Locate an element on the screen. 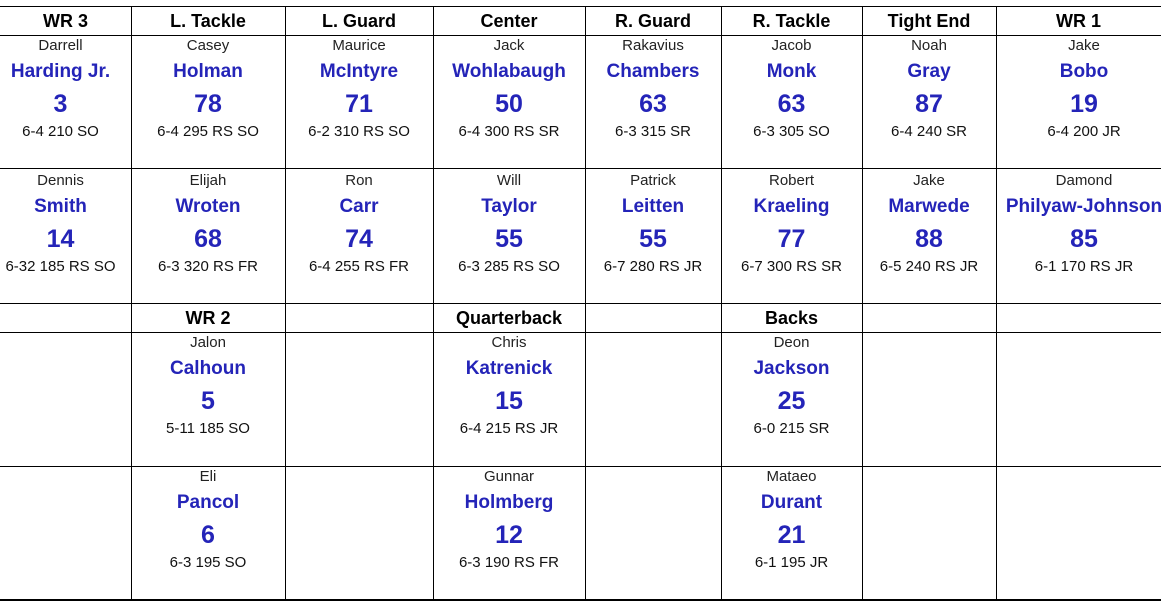  player-card-te-2: Jake Marwede 88 6-5 240 RS JR is located at coordinates (929, 236).